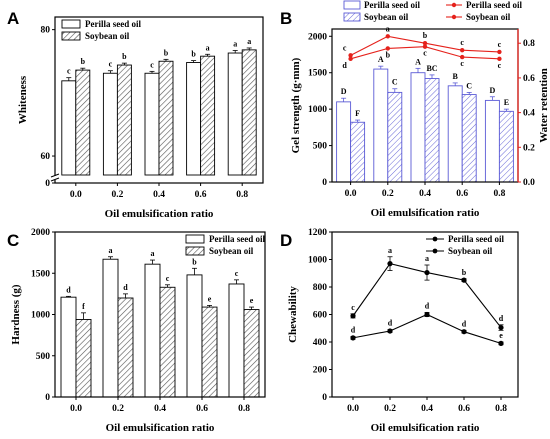 This screenshot has height=439, width=550. I want to click on y-axis-title: Chewability, so click(293, 314).